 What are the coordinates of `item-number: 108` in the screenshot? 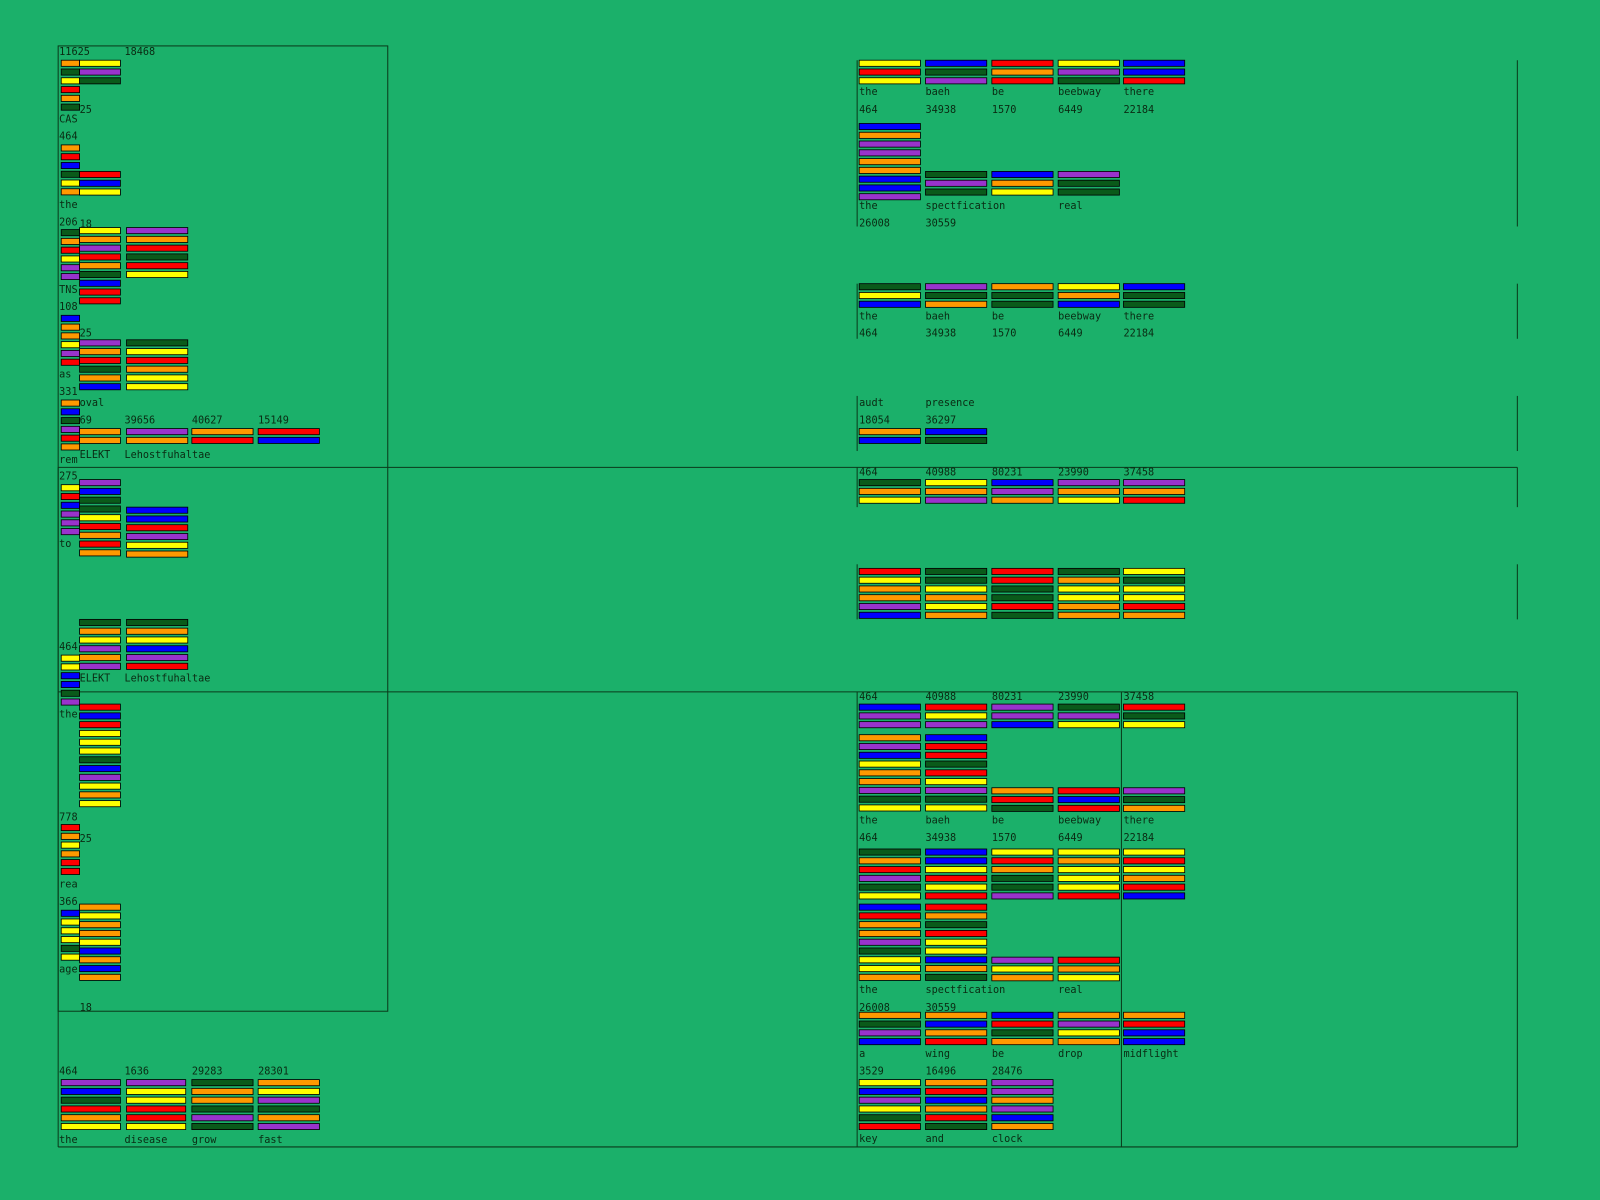 It's located at (68, 307).